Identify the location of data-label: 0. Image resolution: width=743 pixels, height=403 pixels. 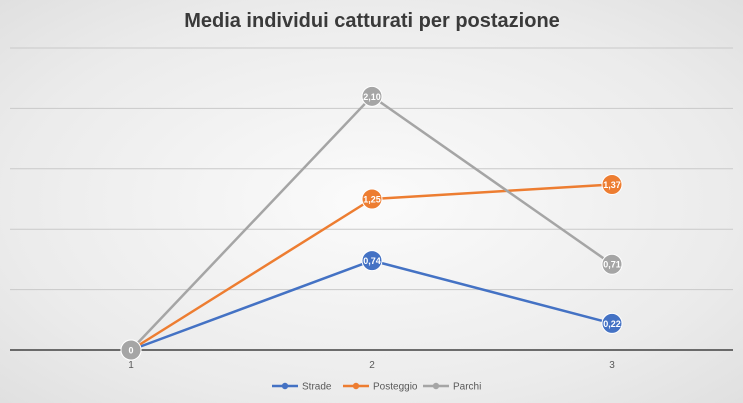
(130, 351).